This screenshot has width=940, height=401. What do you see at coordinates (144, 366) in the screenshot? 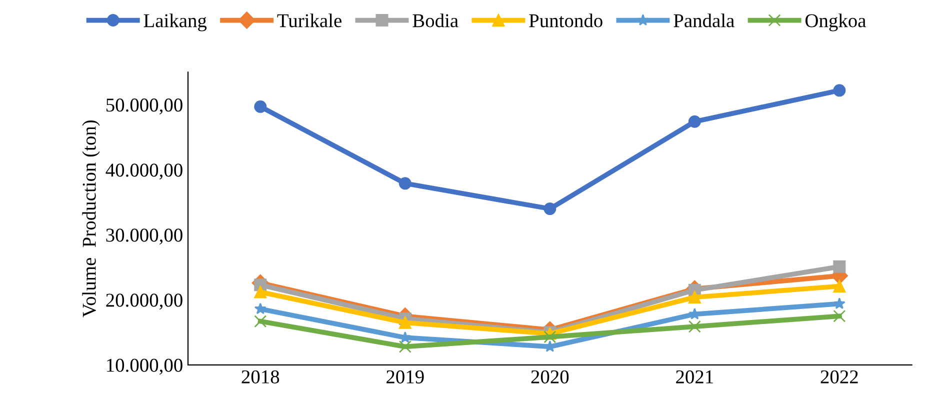
I see `y-tick-label: 10.000,00` at bounding box center [144, 366].